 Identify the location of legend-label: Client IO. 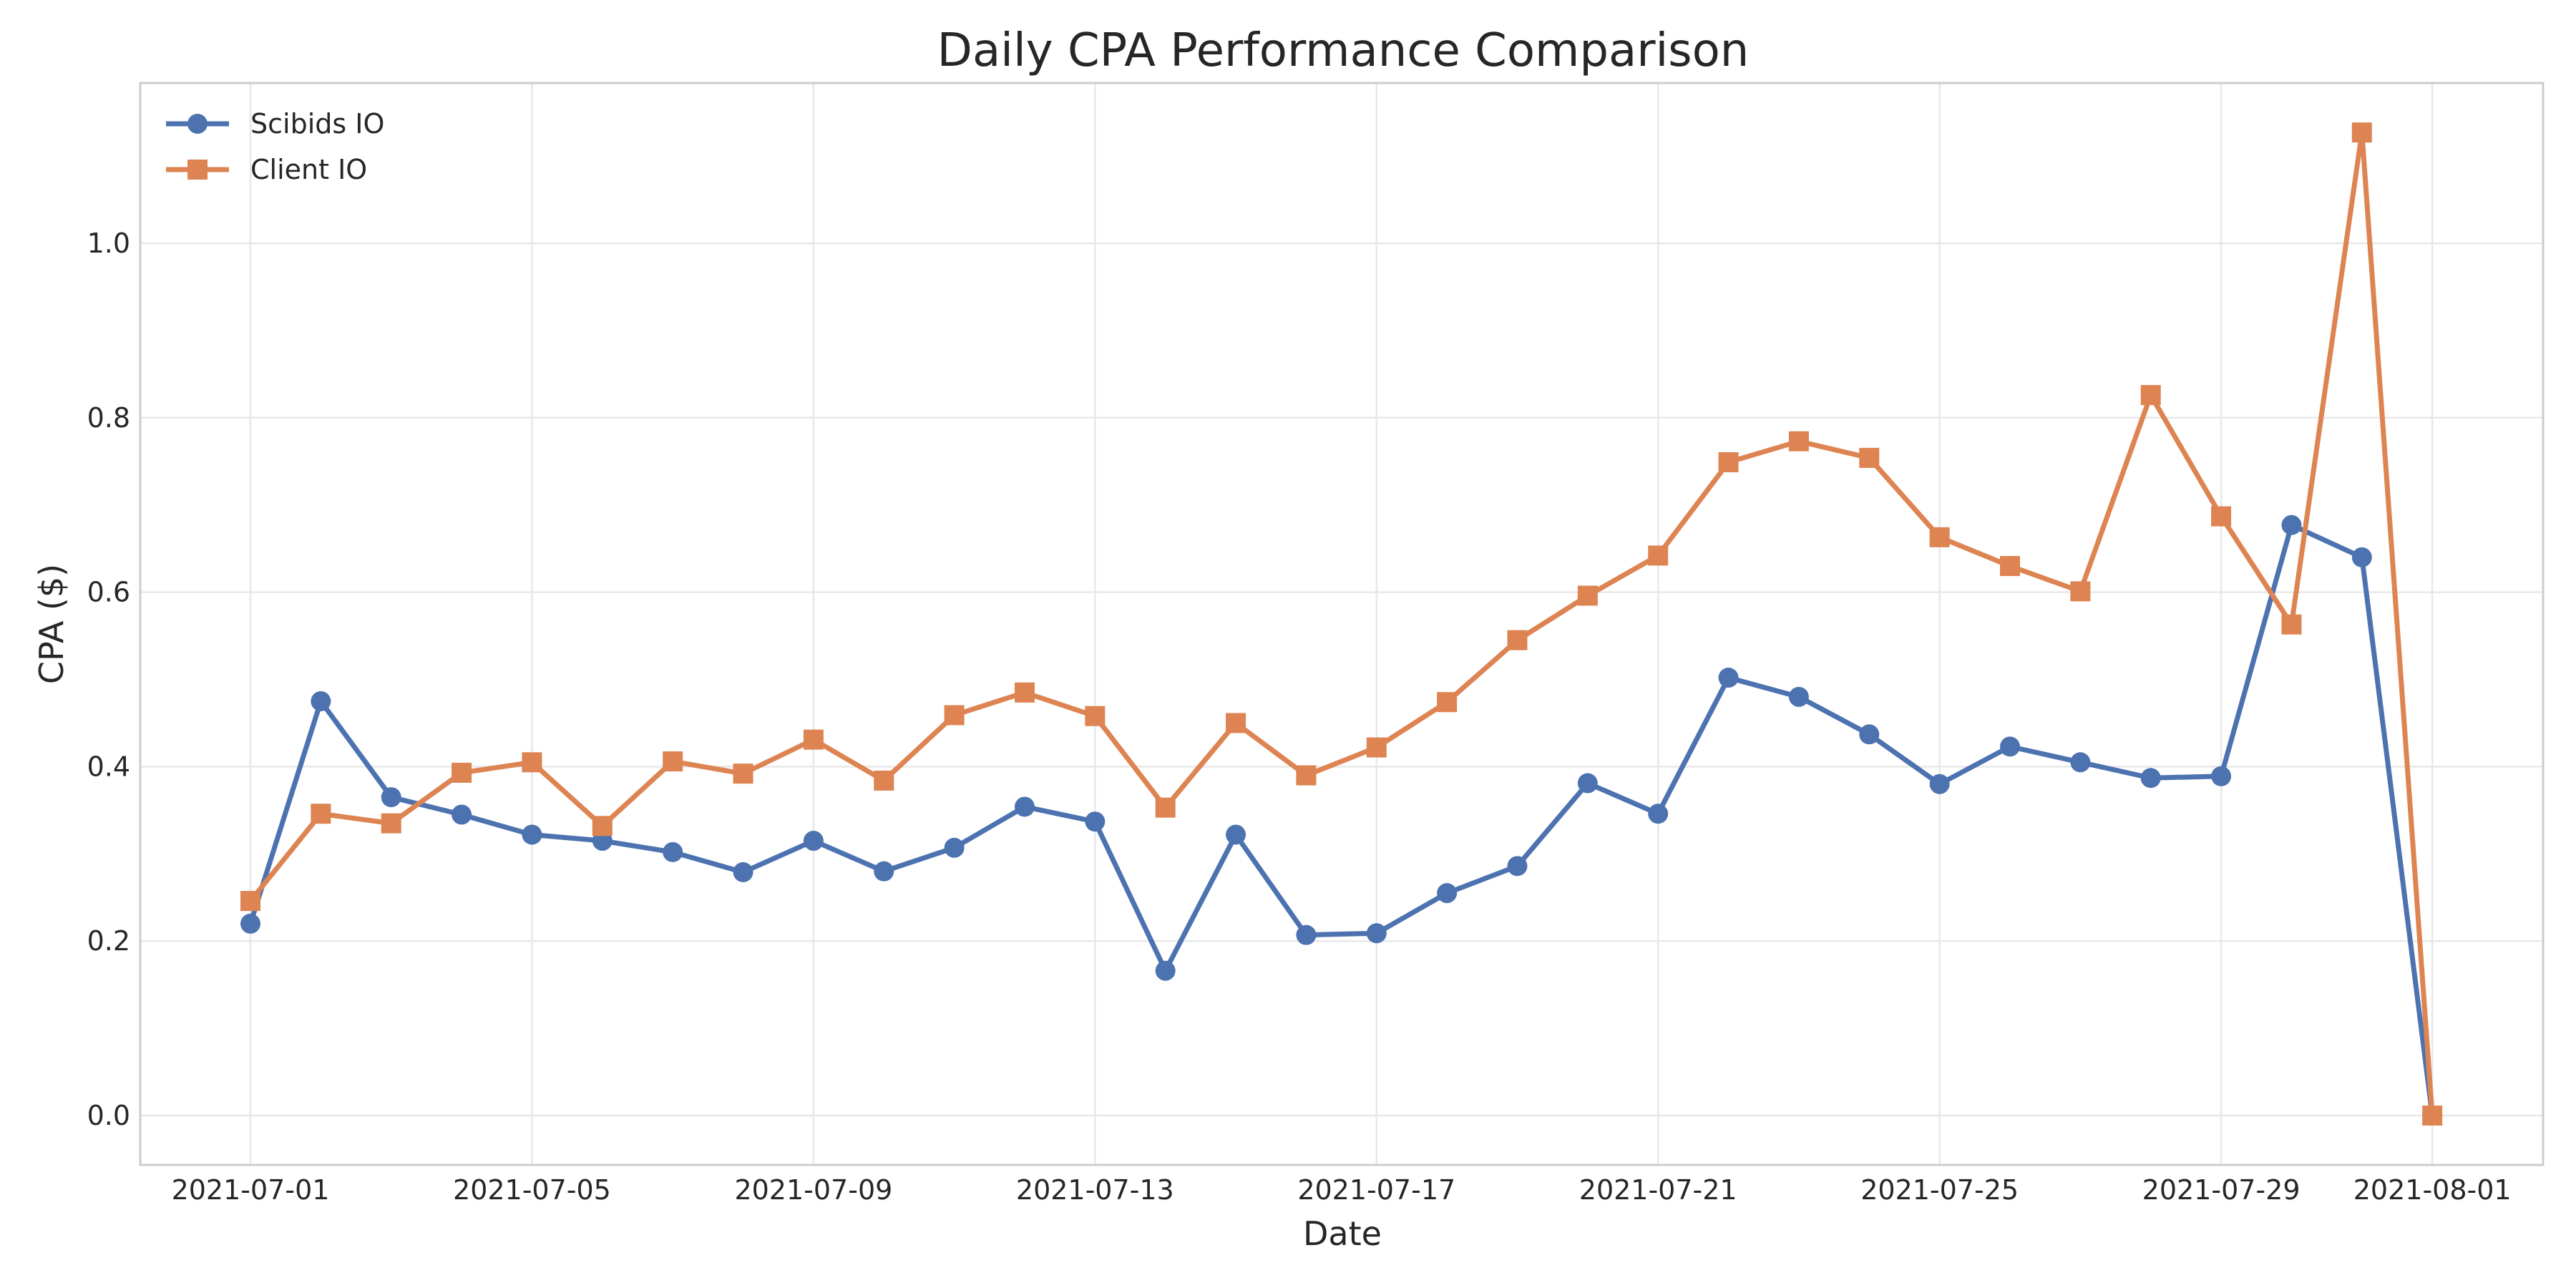
(308, 169).